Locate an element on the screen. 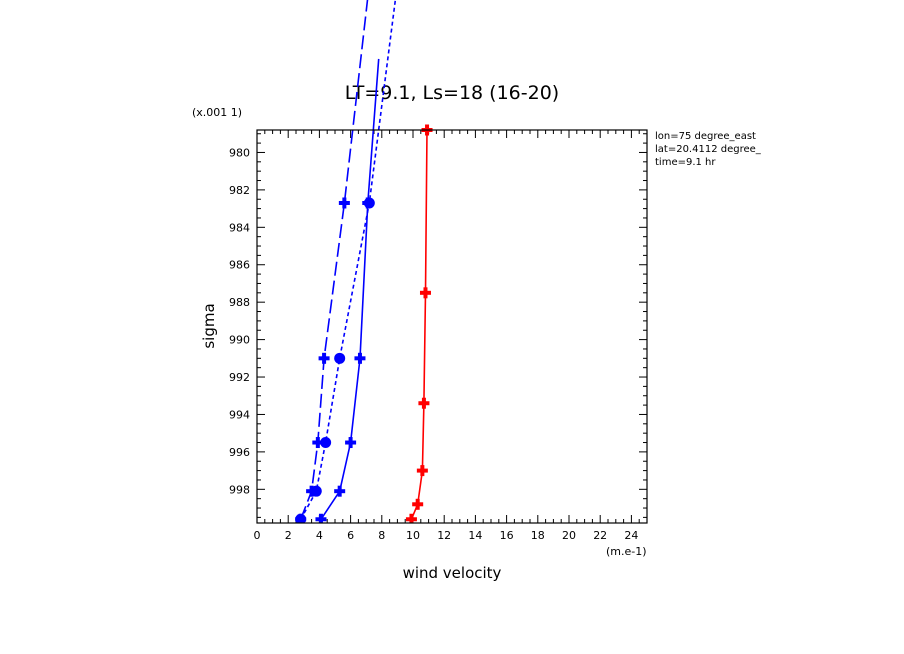  series-layer is located at coordinates (364, 261).